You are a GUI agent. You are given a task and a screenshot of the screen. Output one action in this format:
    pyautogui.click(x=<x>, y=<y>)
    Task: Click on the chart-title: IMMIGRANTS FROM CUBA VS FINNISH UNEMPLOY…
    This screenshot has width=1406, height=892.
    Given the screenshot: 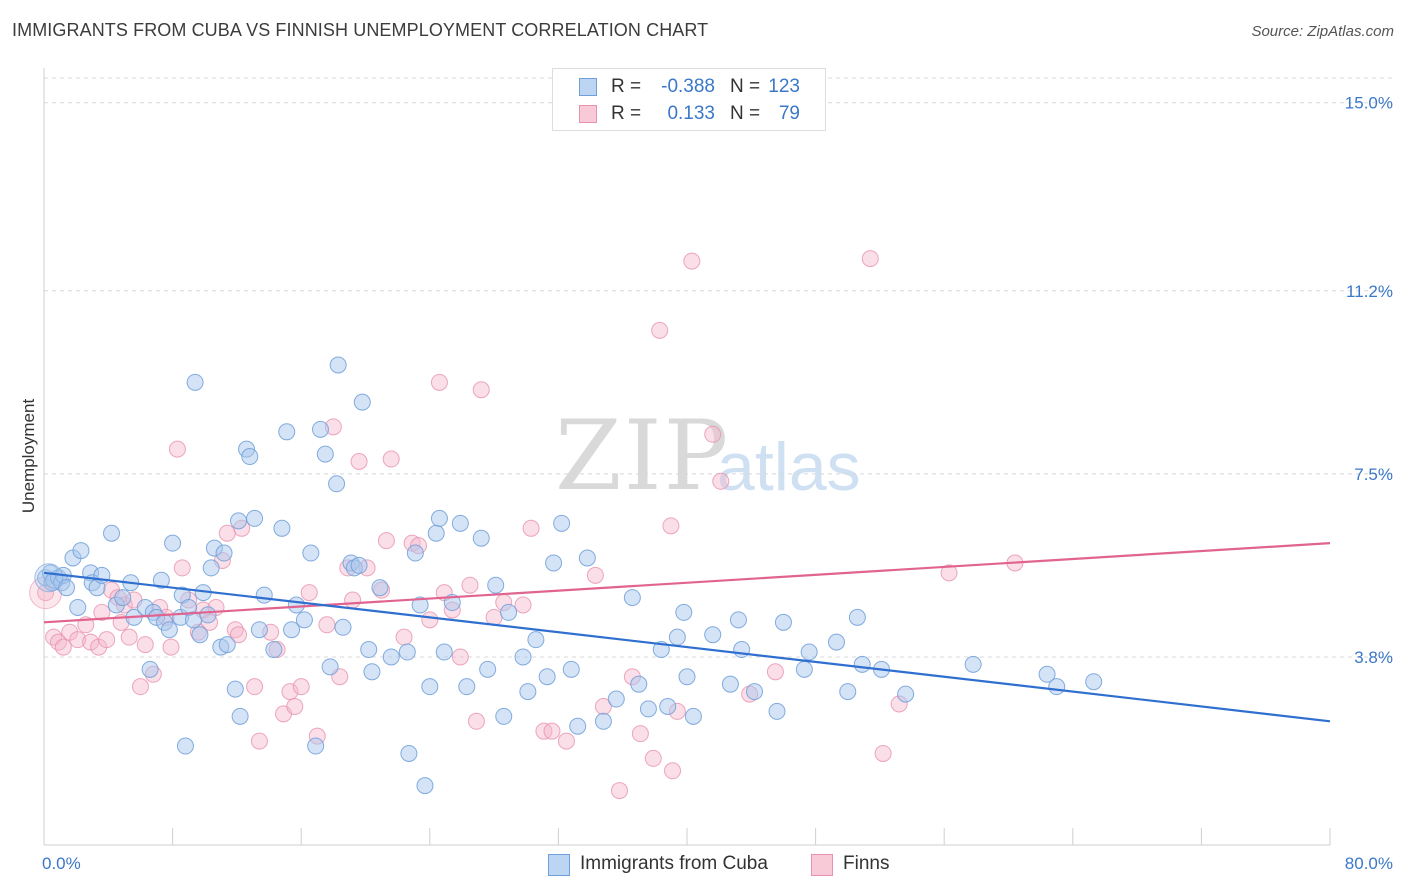 What is the action you would take?
    pyautogui.click(x=360, y=30)
    